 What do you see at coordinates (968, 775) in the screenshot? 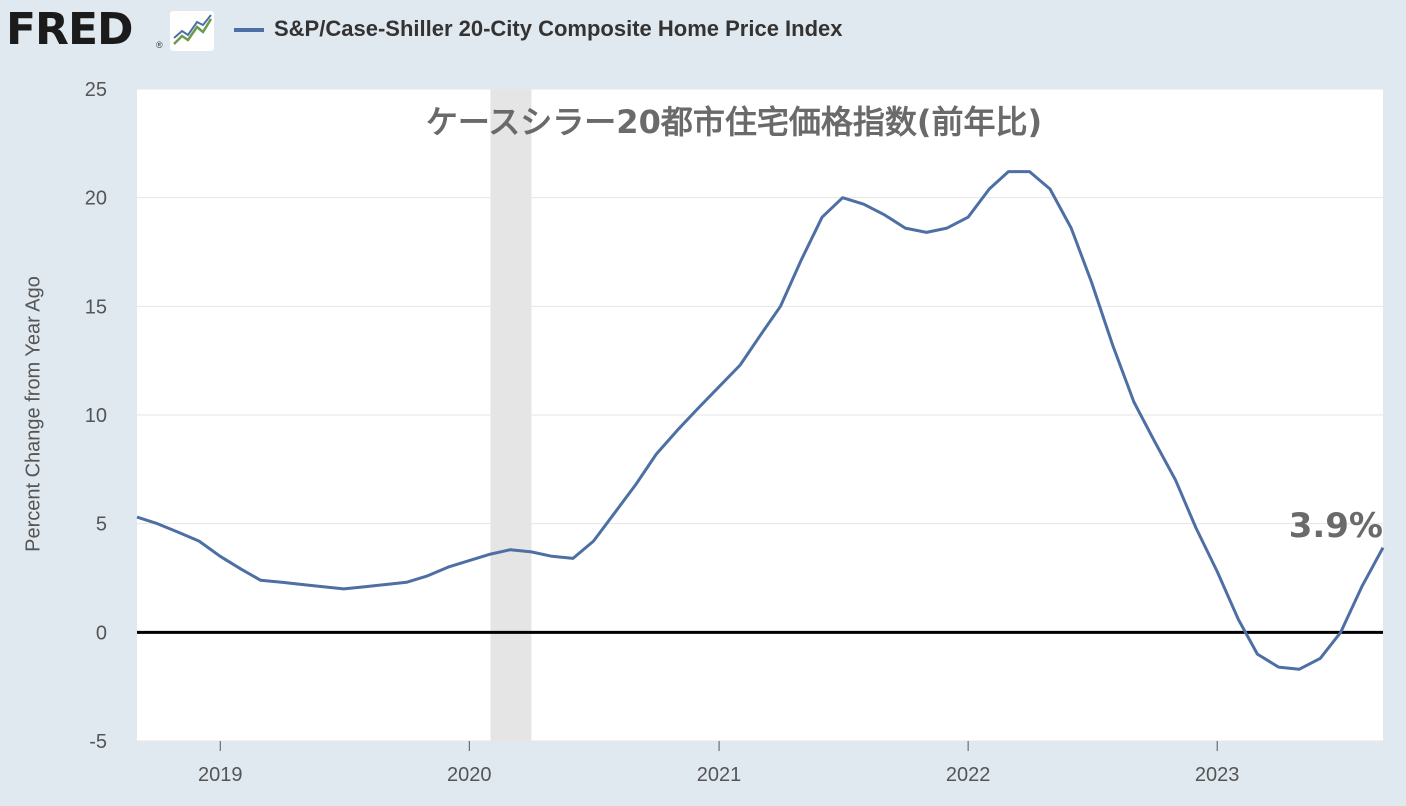
I see `x-tick-label: 2022` at bounding box center [968, 775].